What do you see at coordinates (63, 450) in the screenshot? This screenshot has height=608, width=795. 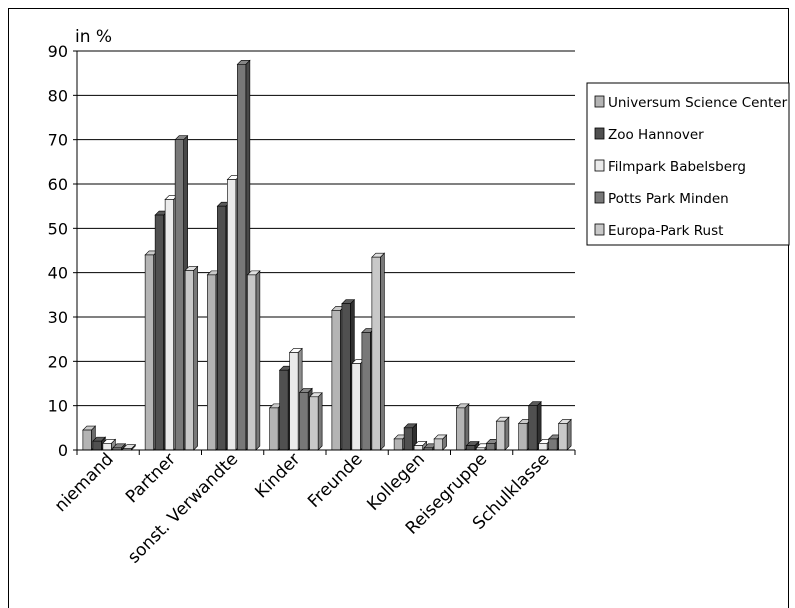 I see `y-tick-label: 0` at bounding box center [63, 450].